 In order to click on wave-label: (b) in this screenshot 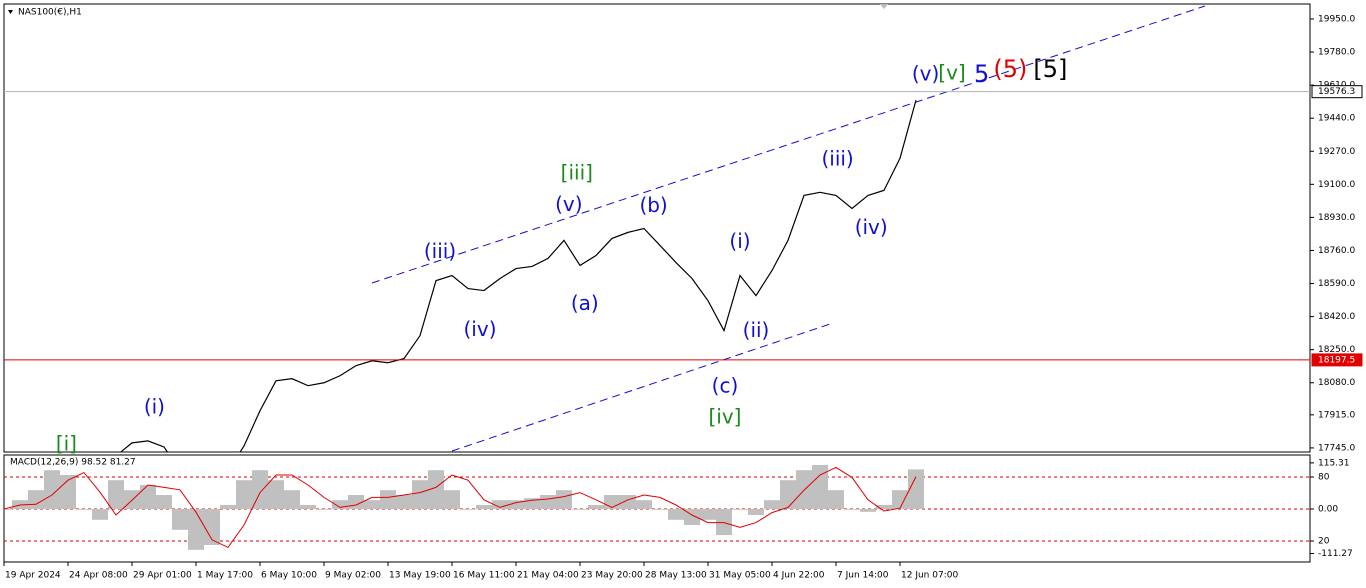, I will do `click(653, 205)`.